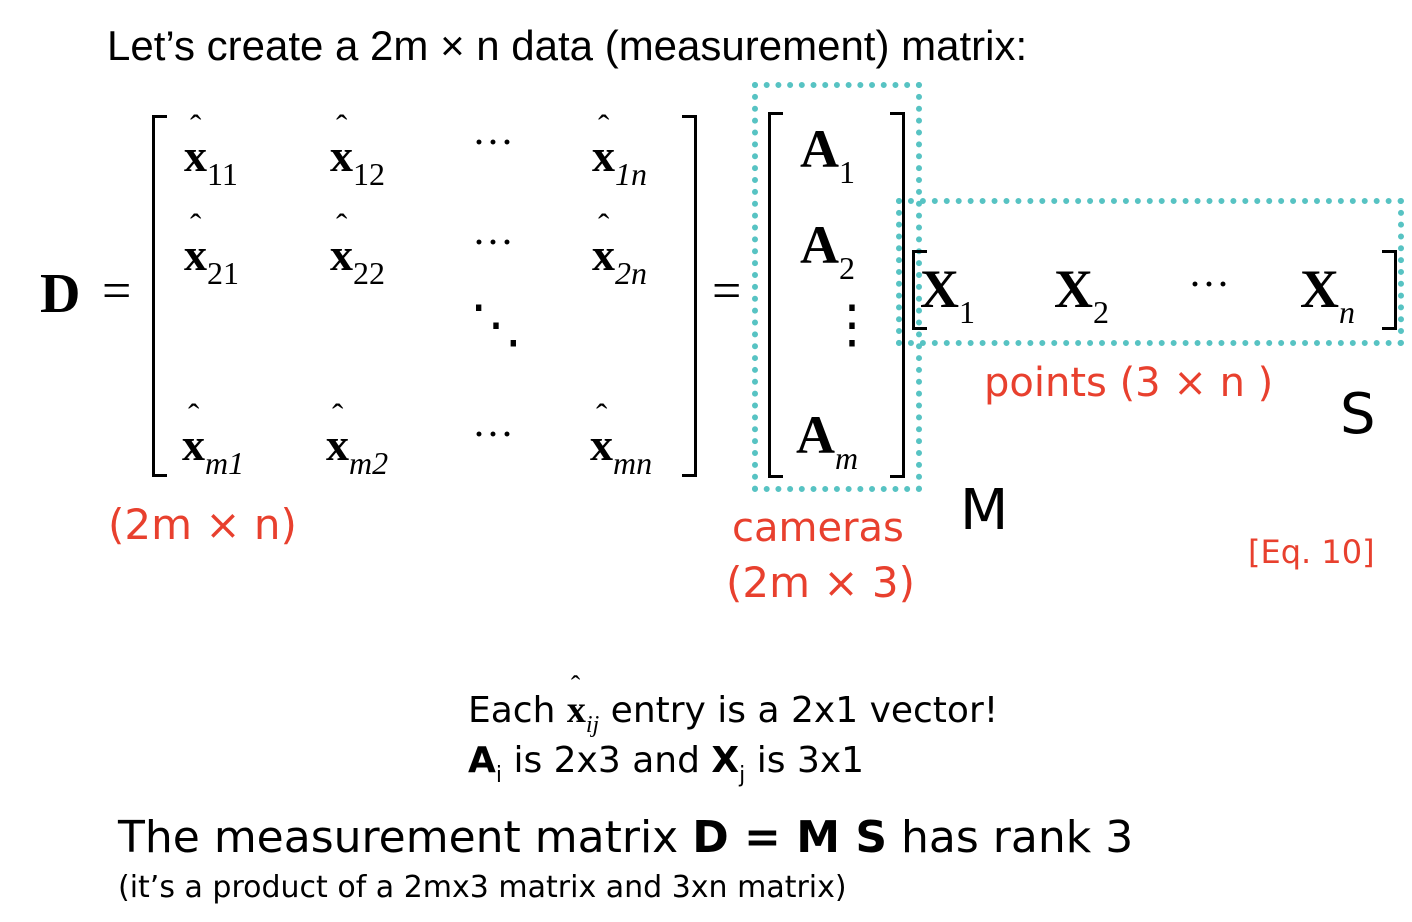 The height and width of the screenshot is (922, 1412). I want to click on d-entry: ˆ x12, so click(357, 150).